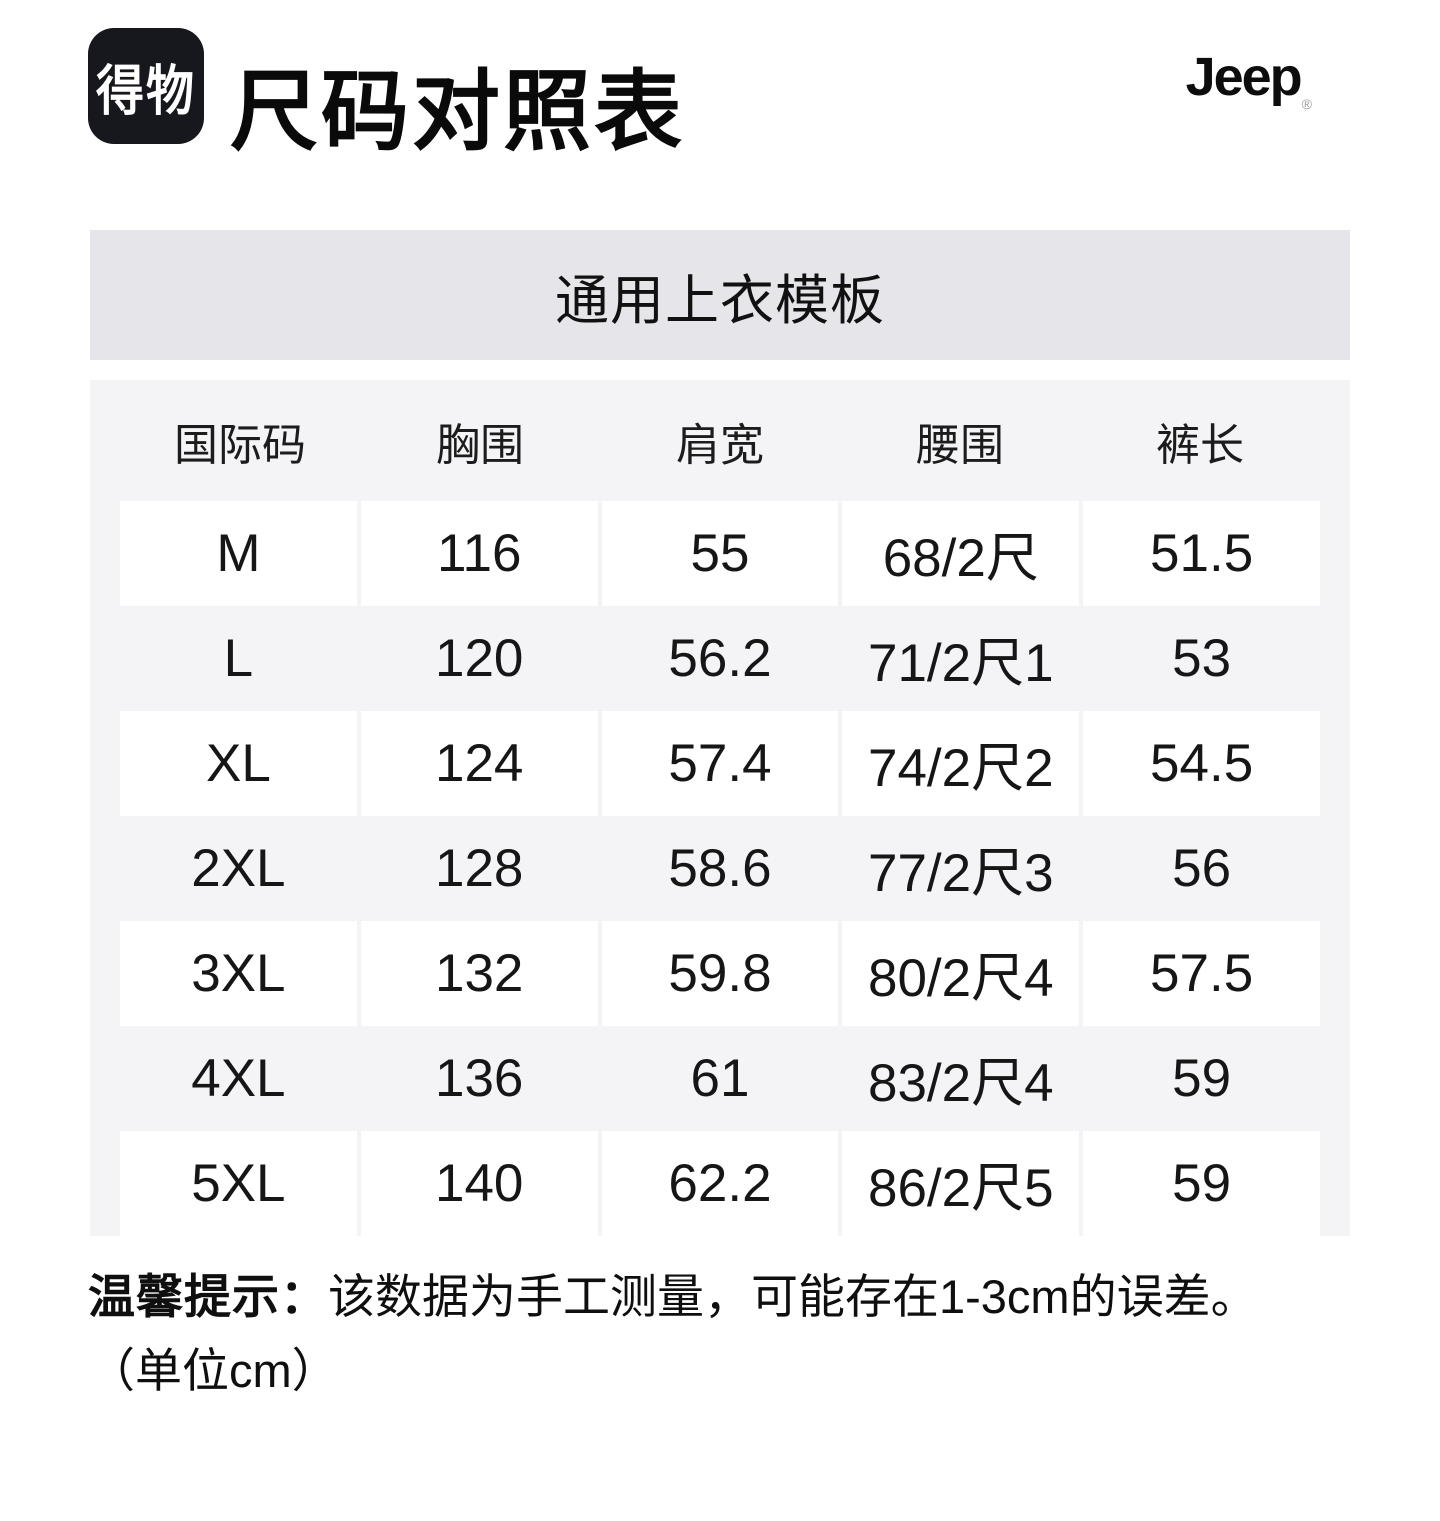 Image resolution: width=1440 pixels, height=1521 pixels. I want to click on unit-line: （单位cm）, so click(213, 1370).